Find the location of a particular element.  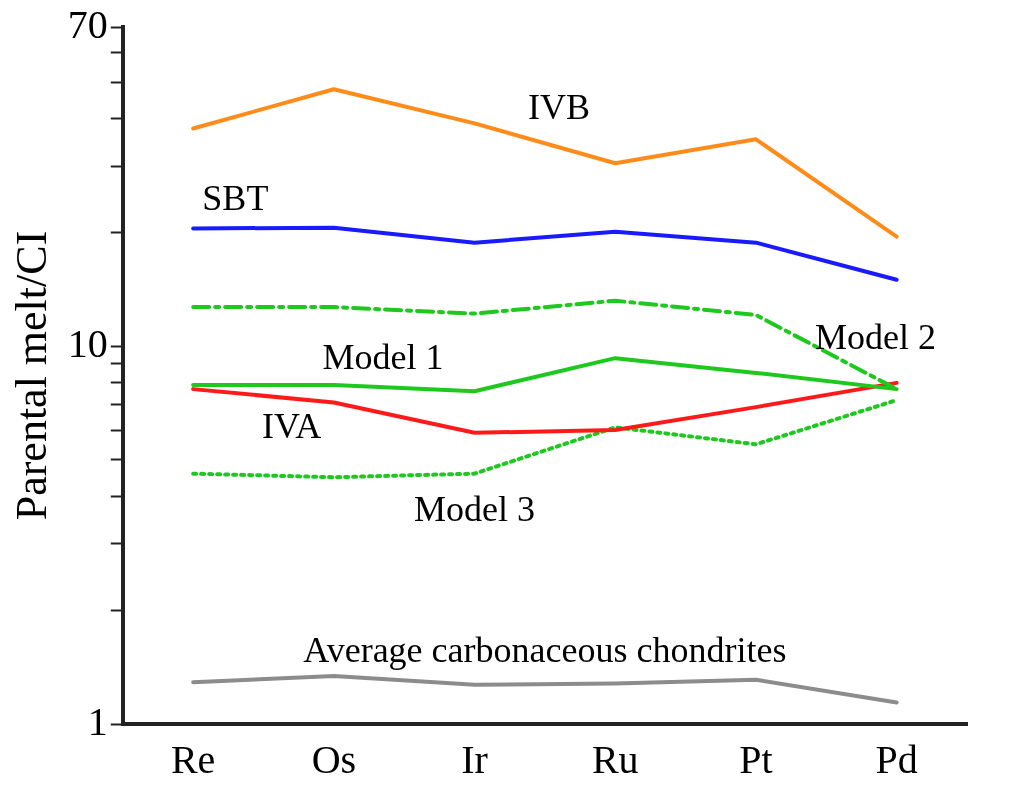

y-axis-title: Parental melt/CI is located at coordinates (31, 375).